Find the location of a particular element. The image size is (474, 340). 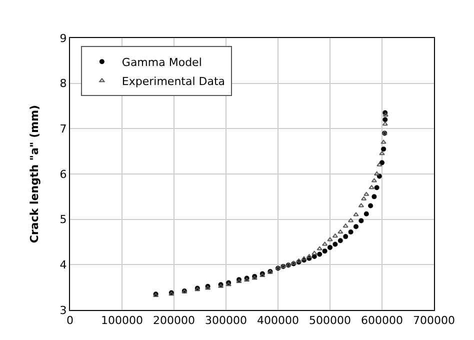

y-tick-label: 4 is located at coordinates (63, 265).